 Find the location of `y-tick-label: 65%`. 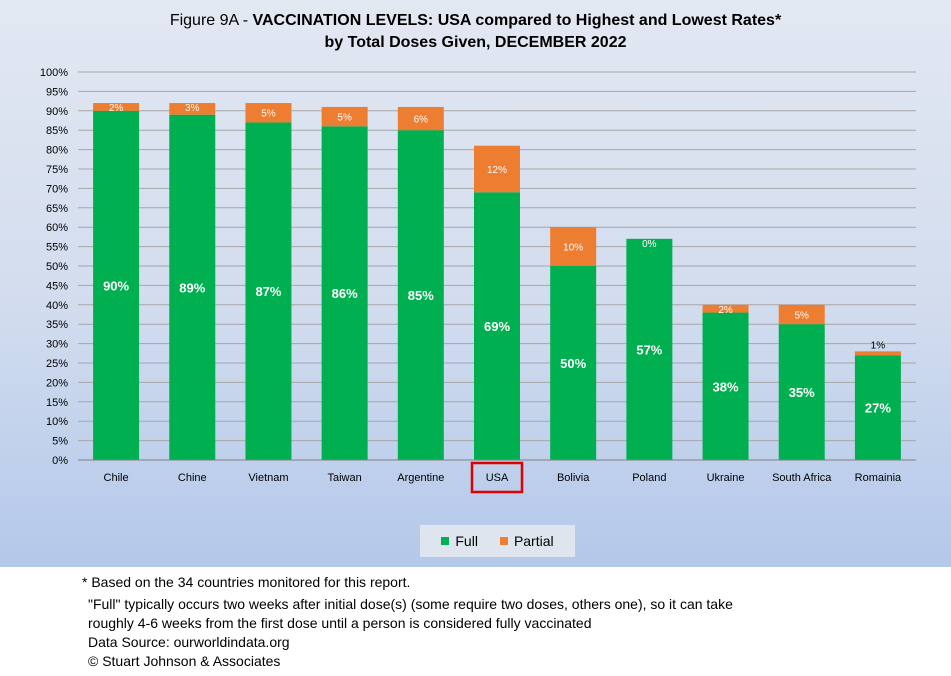

y-tick-label: 65% is located at coordinates (57, 209).